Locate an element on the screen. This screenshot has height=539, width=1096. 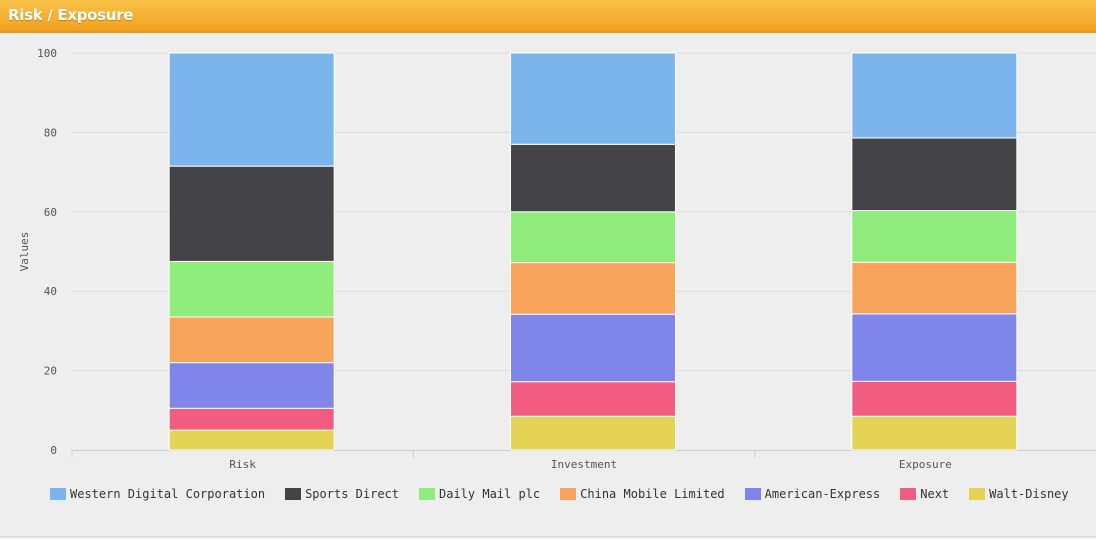
legend-item-china-mobile: China Mobile Limited is located at coordinates (642, 494).